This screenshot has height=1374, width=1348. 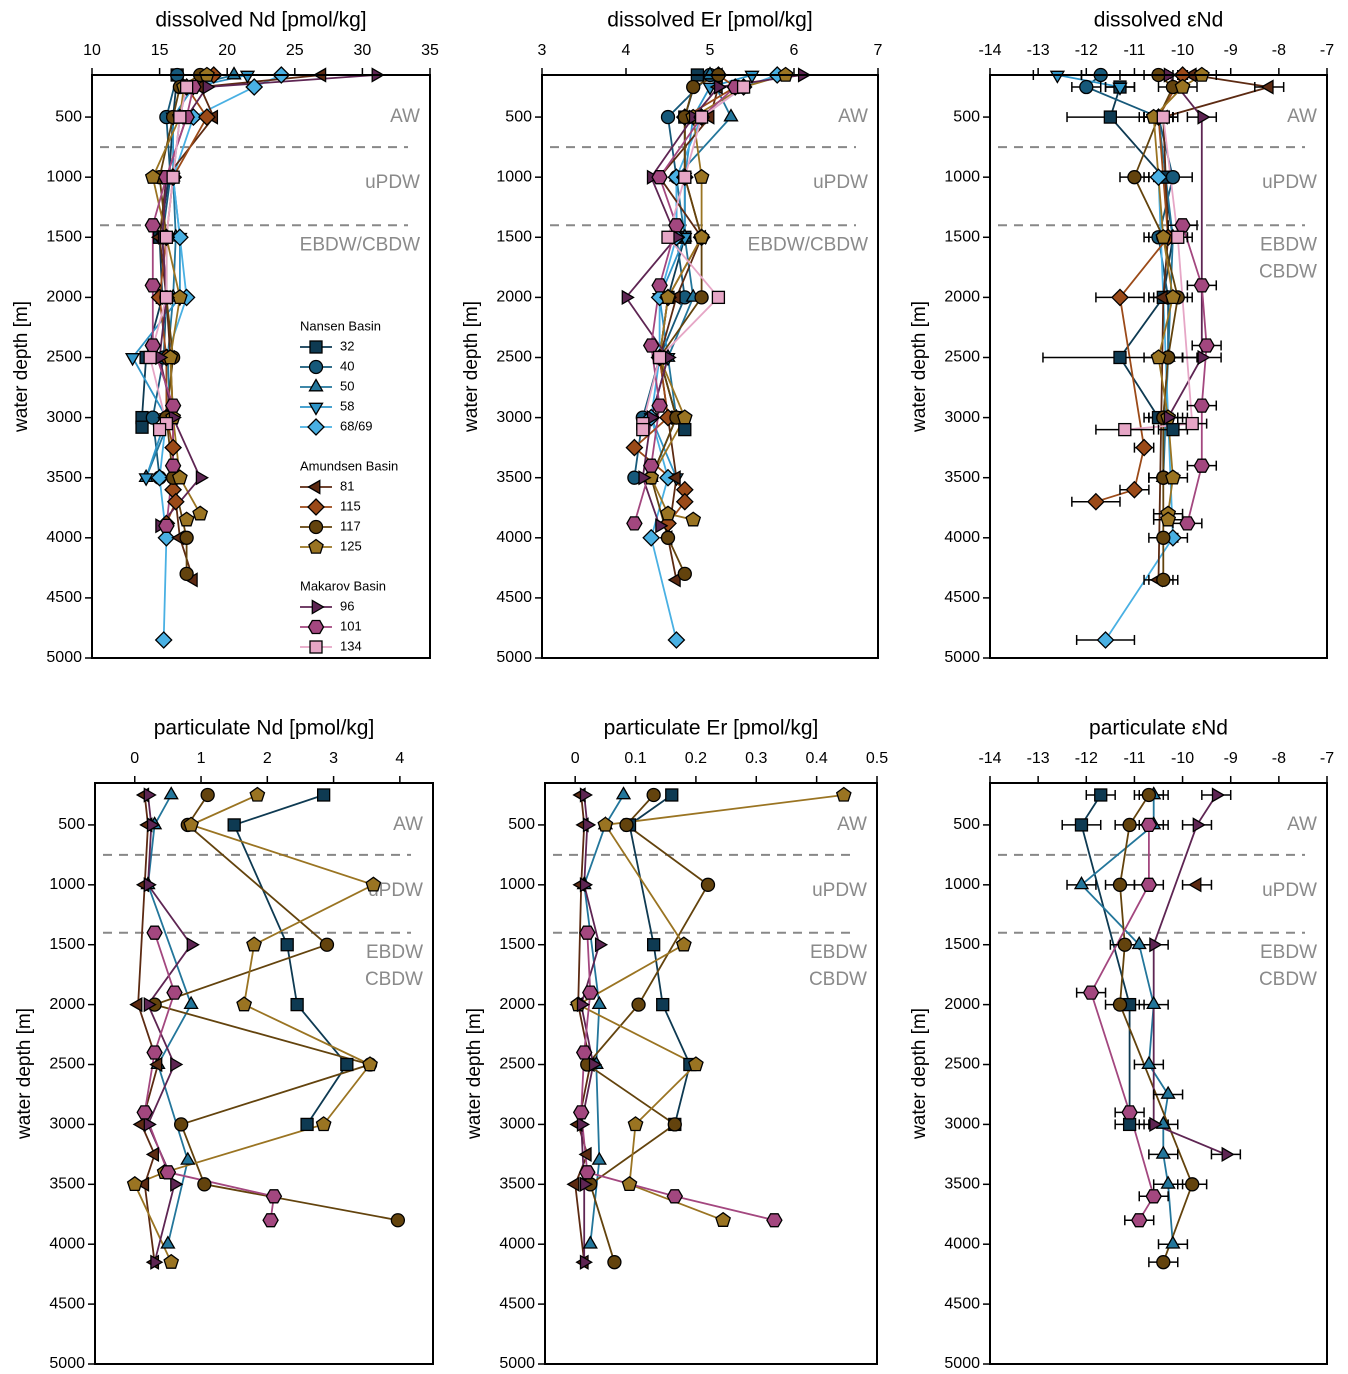 I want to click on panel-title: particulate Er [pmol/kg], so click(x=711, y=728).